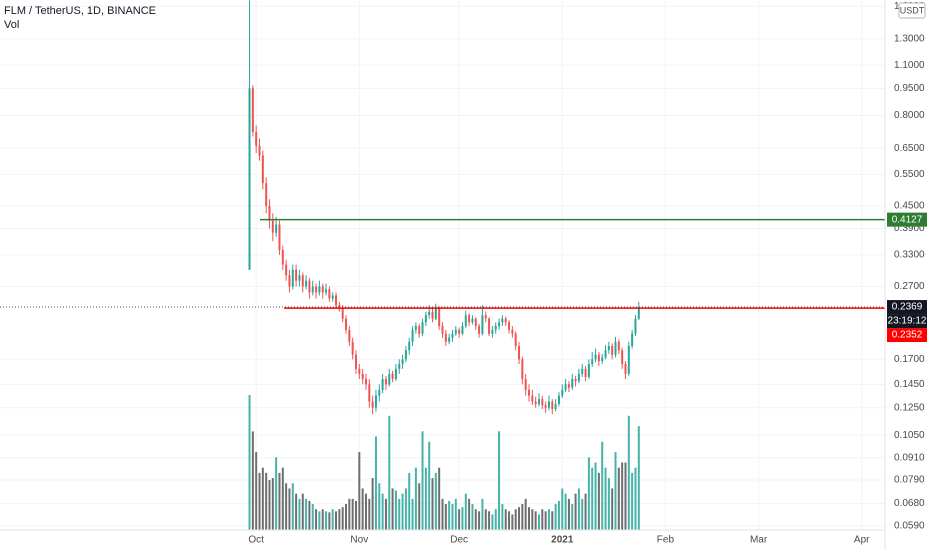 The width and height of the screenshot is (932, 550). What do you see at coordinates (909, 457) in the screenshot?
I see `y-tick-label: 0.0910` at bounding box center [909, 457].